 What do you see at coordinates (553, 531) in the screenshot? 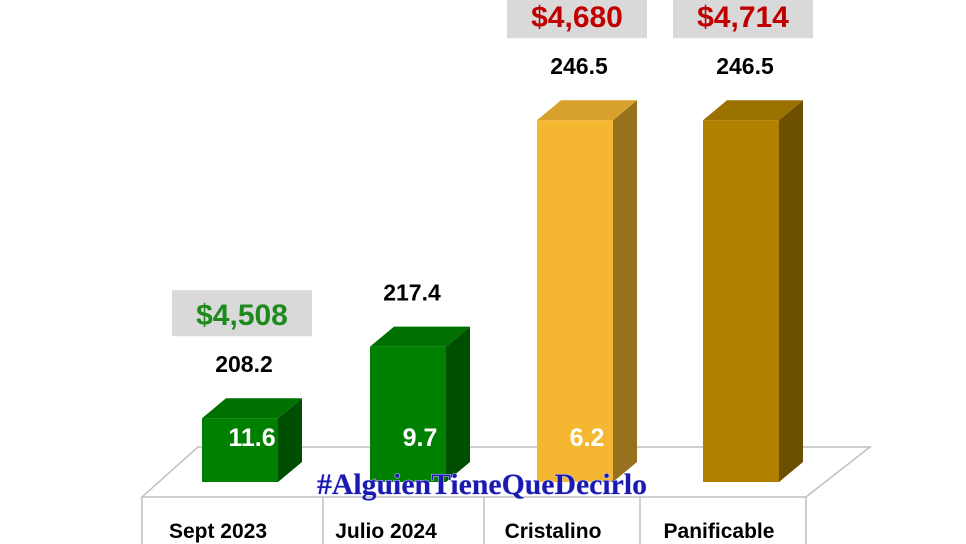
I see `category-label: Cristalino` at bounding box center [553, 531].